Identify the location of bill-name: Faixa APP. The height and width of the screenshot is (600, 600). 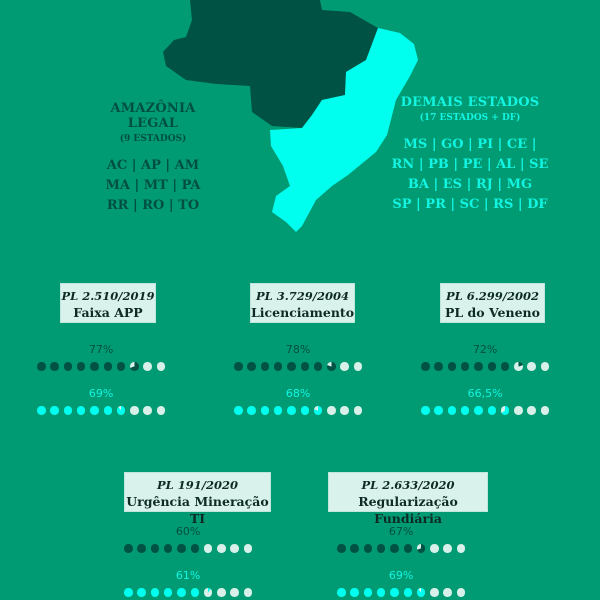
(108, 312).